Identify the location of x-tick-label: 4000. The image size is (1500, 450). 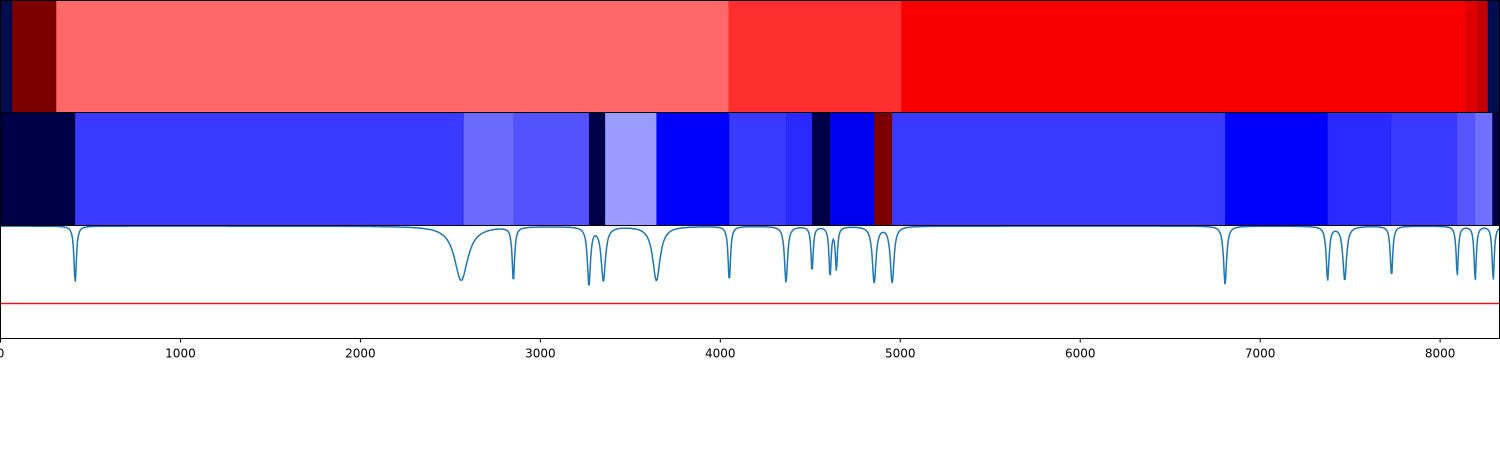
(720, 354).